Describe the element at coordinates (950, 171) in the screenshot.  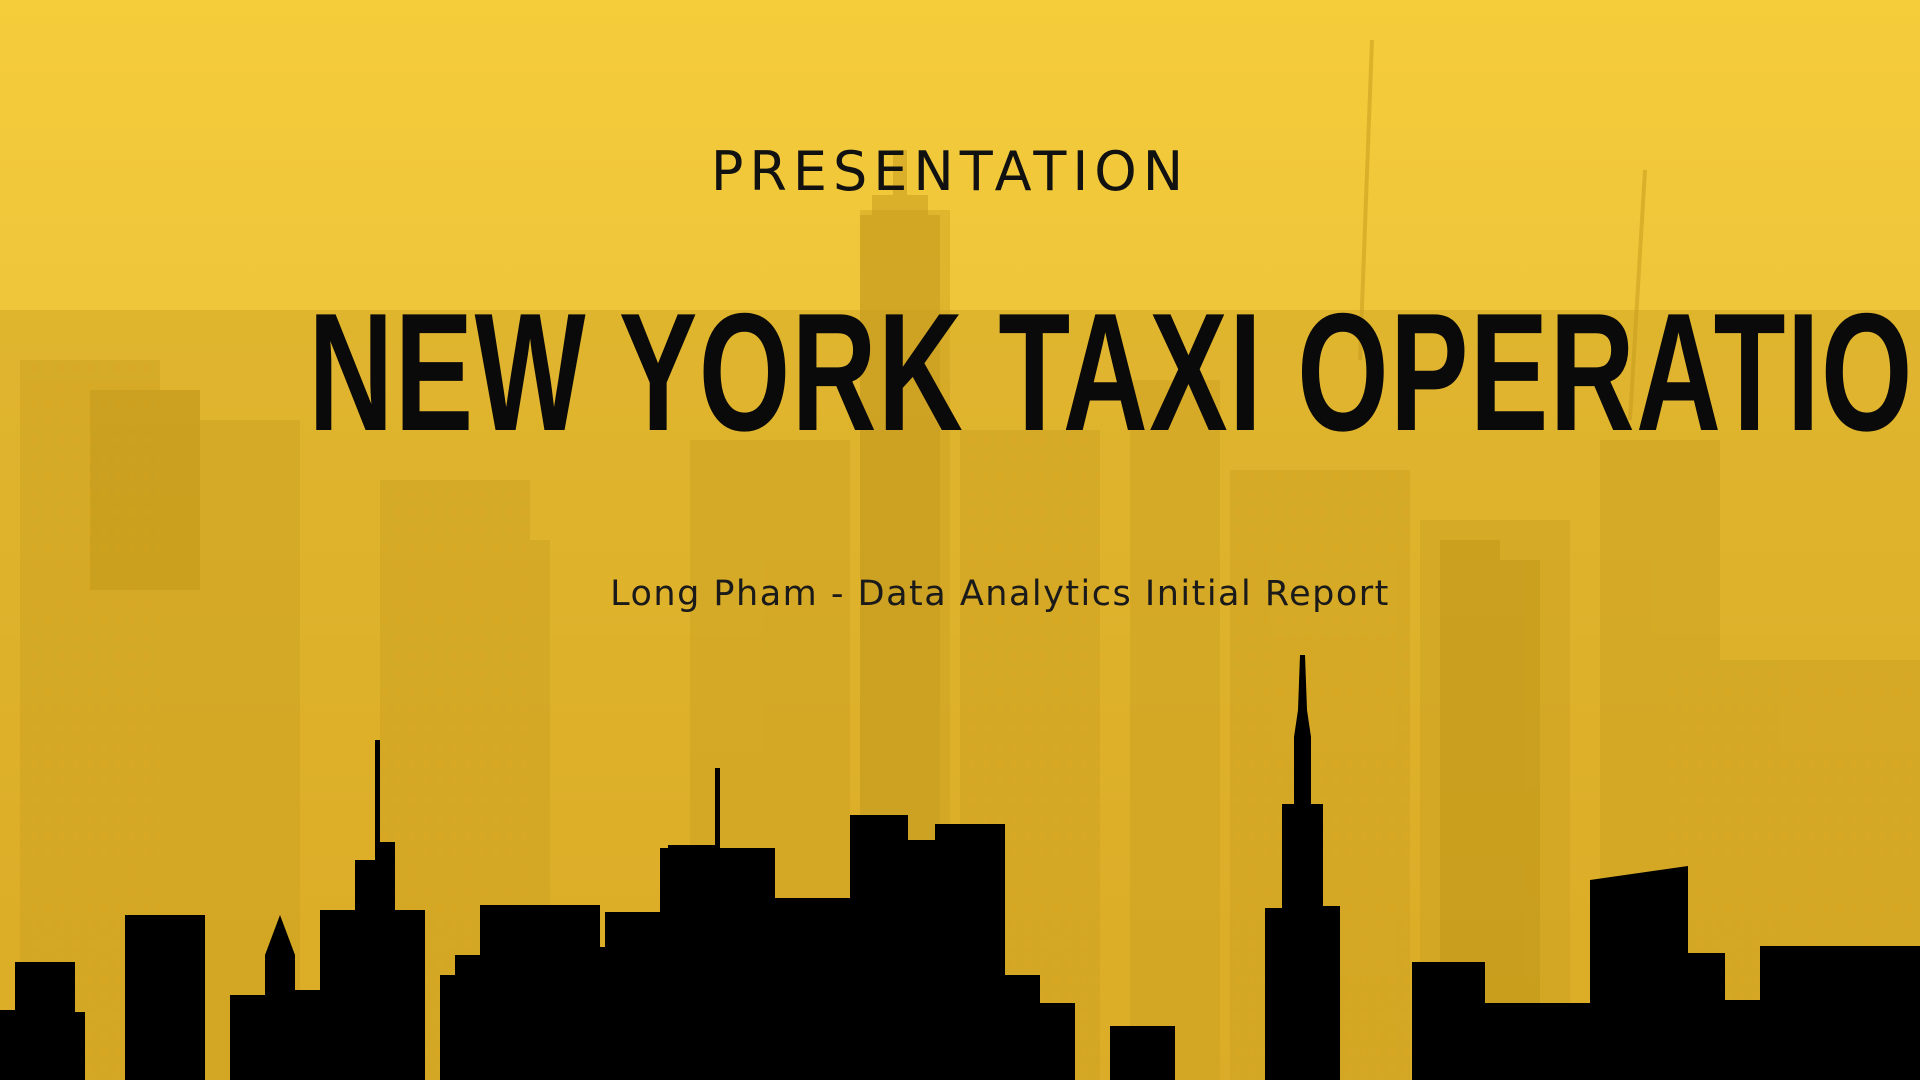
I see `presentation-label: PRESENTATION` at that location.